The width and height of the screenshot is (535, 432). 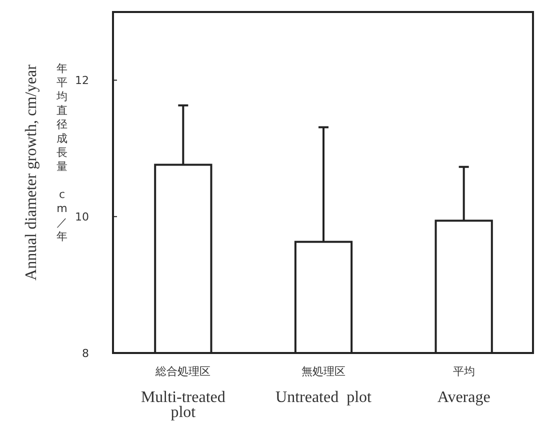 I want to click on y-tick-label: 12, so click(x=82, y=81).